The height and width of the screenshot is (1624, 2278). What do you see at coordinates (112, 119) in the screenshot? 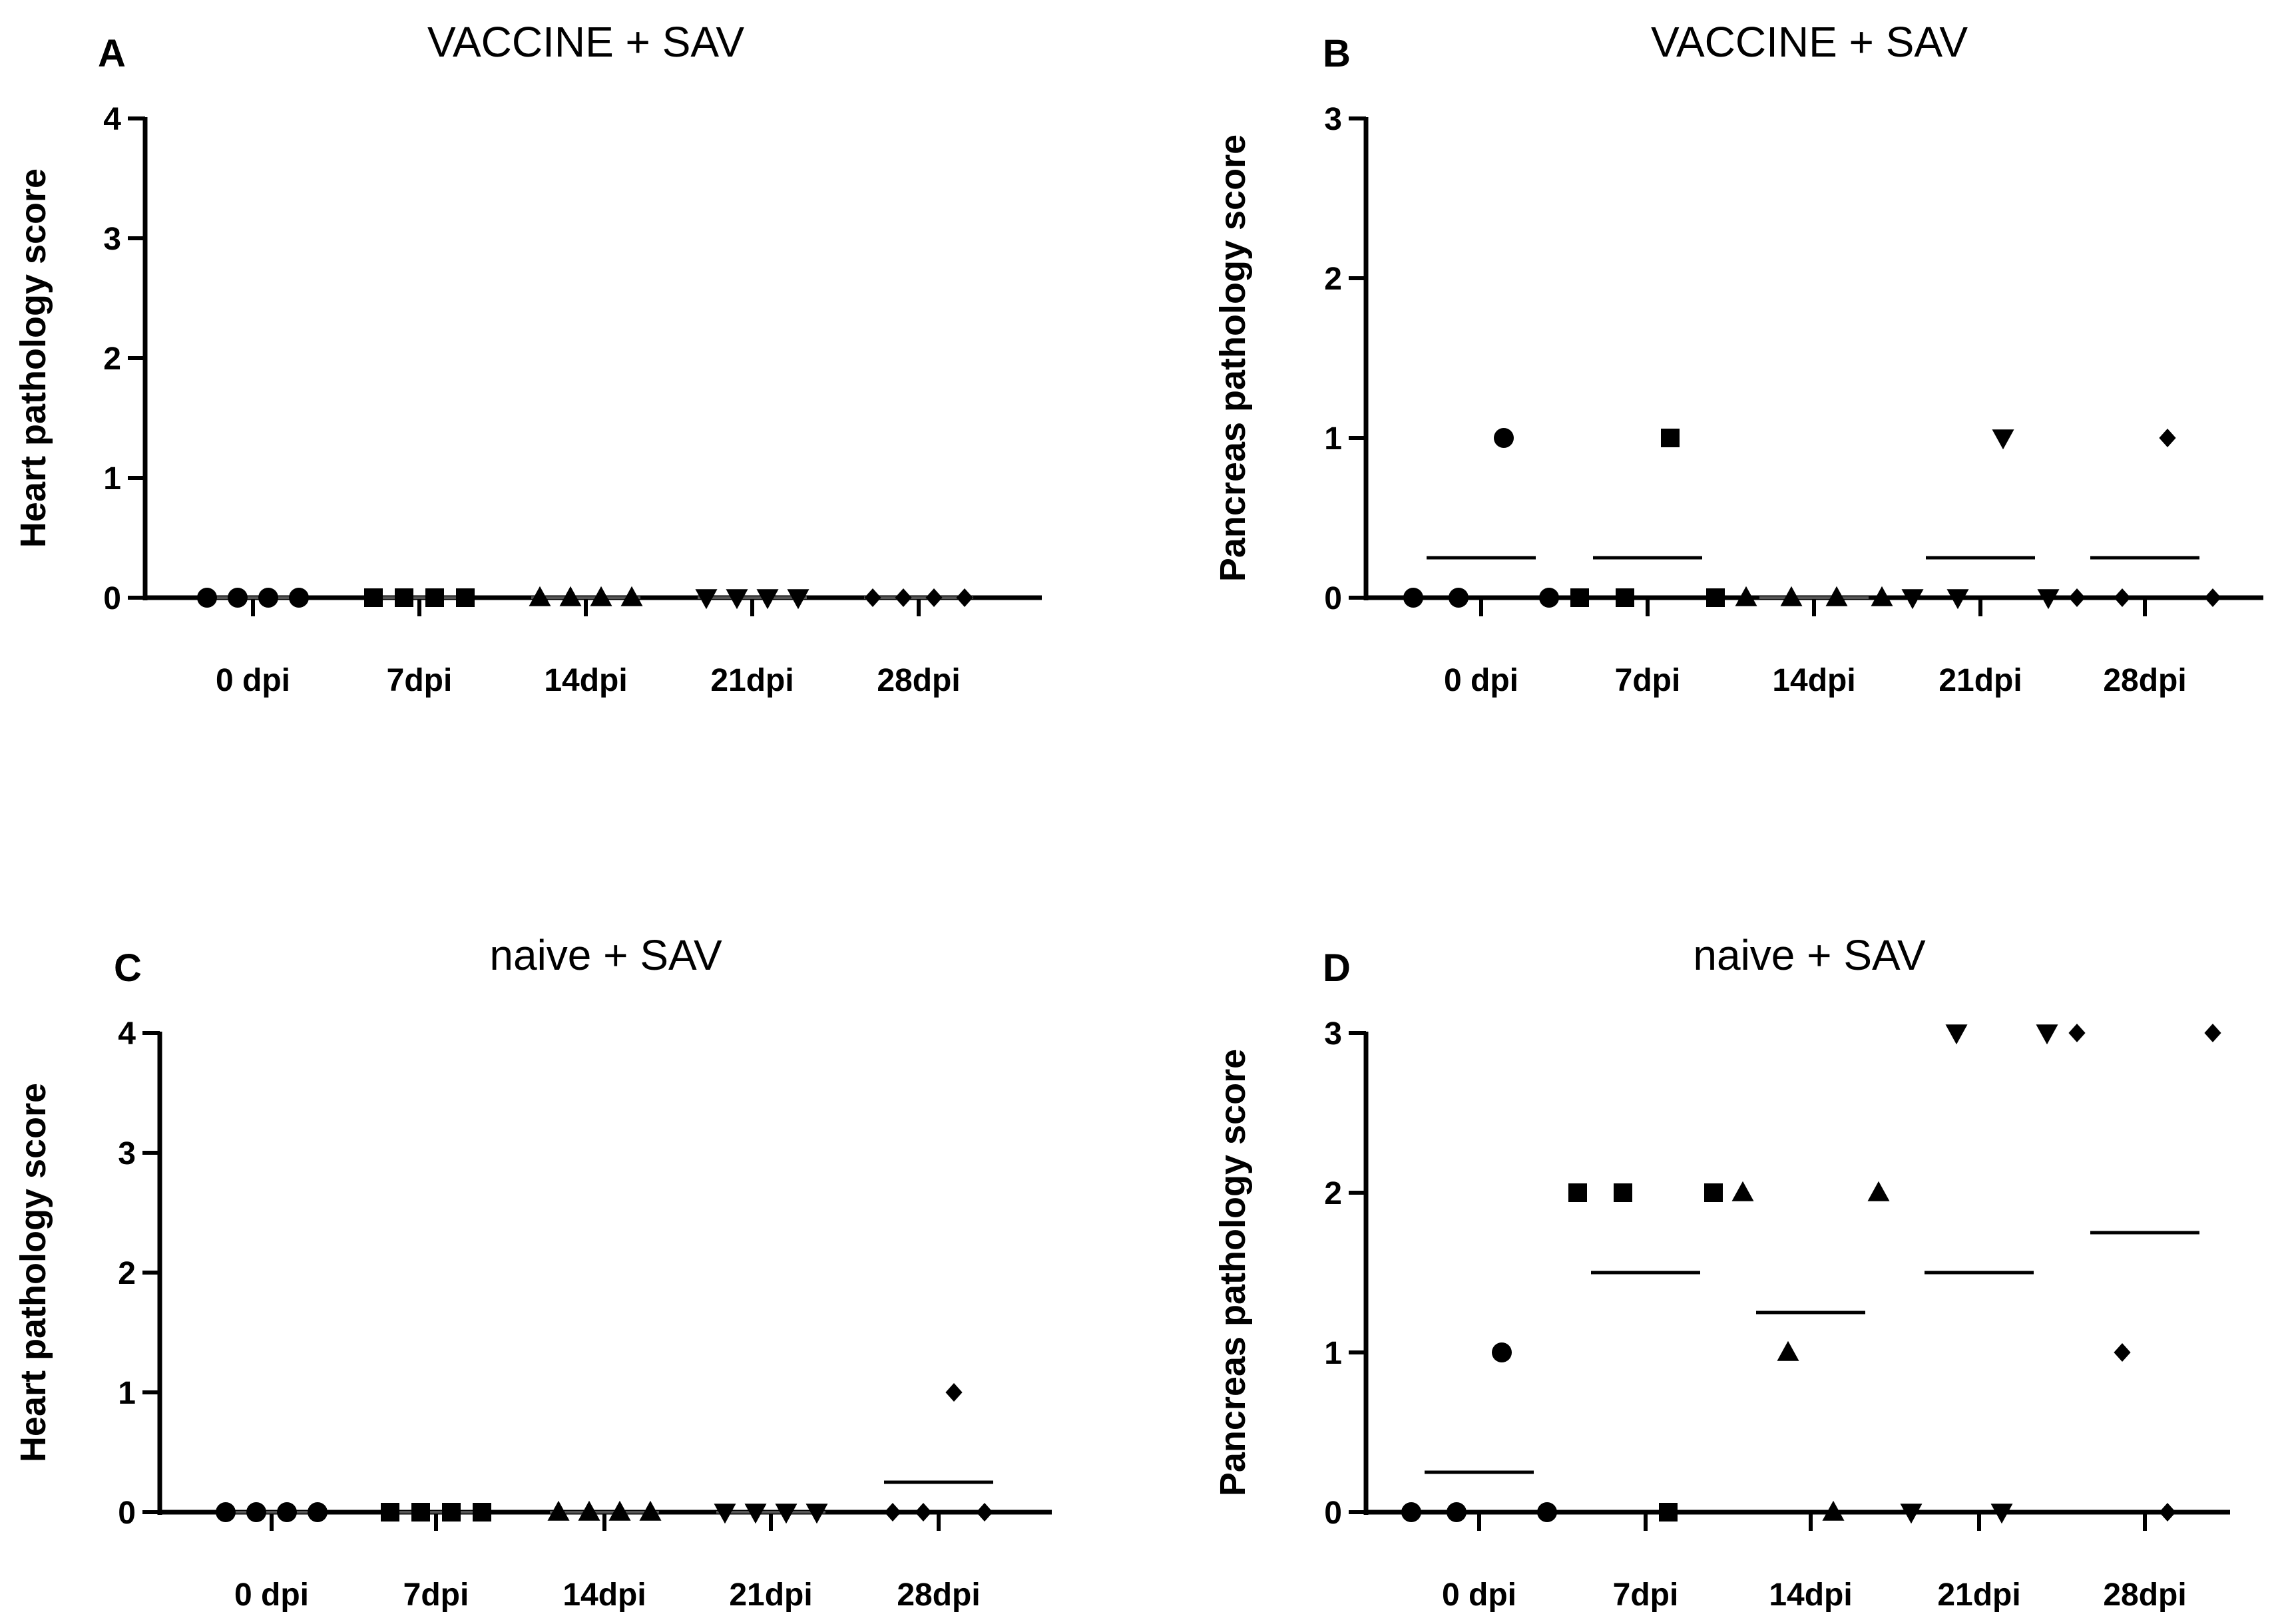
I see `y-tick-label: 4` at bounding box center [112, 119].